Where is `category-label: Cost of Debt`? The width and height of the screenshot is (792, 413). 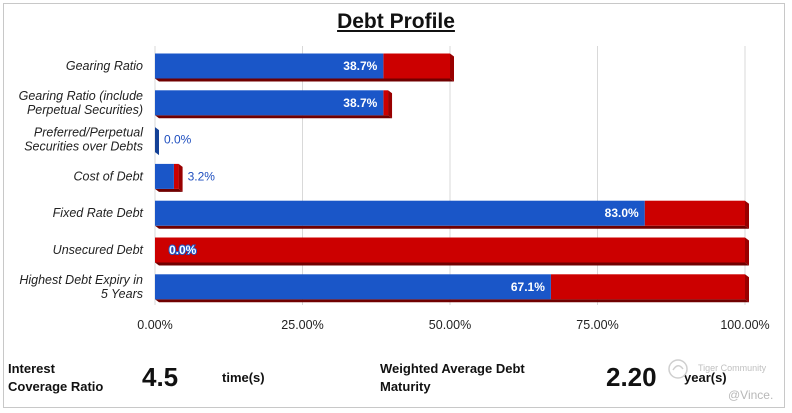 category-label: Cost of Debt is located at coordinates (109, 176).